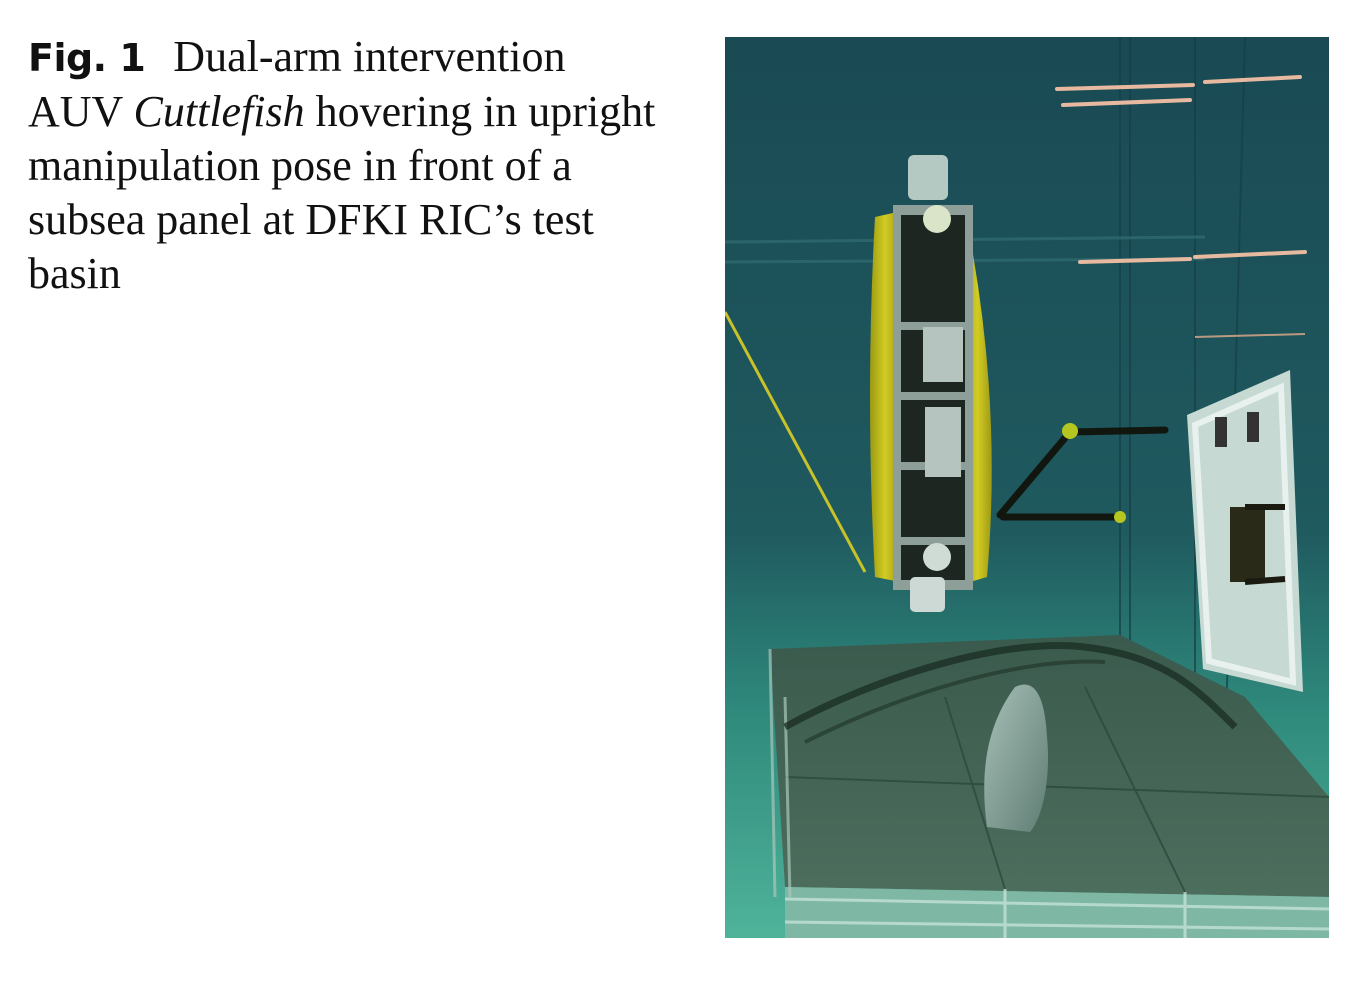 The height and width of the screenshot is (982, 1370). Describe the element at coordinates (297, 84) in the screenshot. I see `caption-text-before: Dual-arm intervention AUV` at that location.